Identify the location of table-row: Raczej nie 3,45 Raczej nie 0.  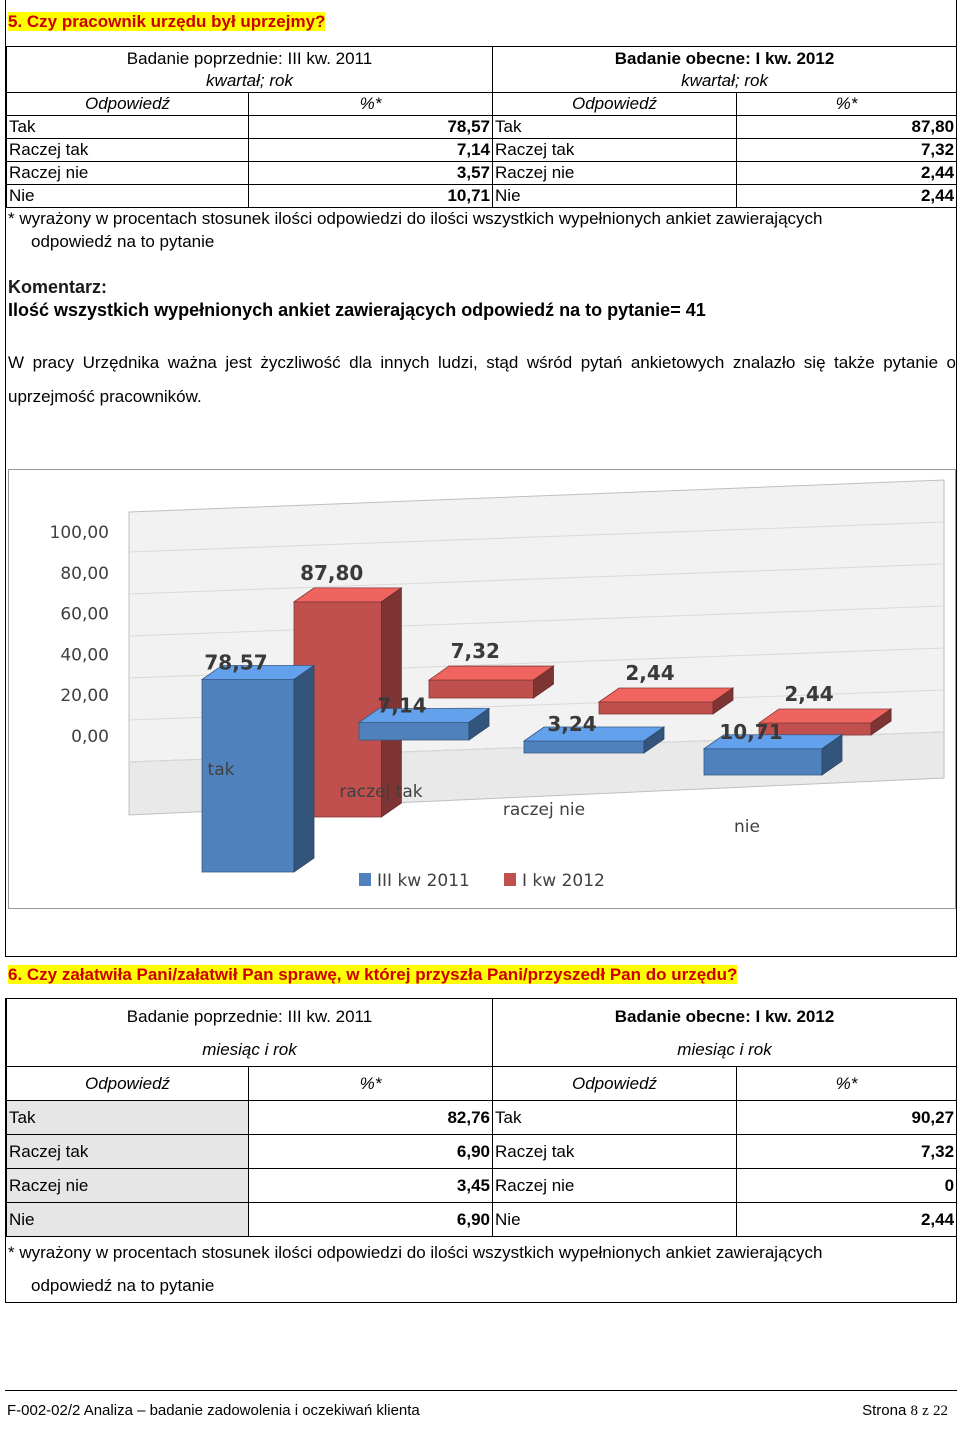
(482, 1185).